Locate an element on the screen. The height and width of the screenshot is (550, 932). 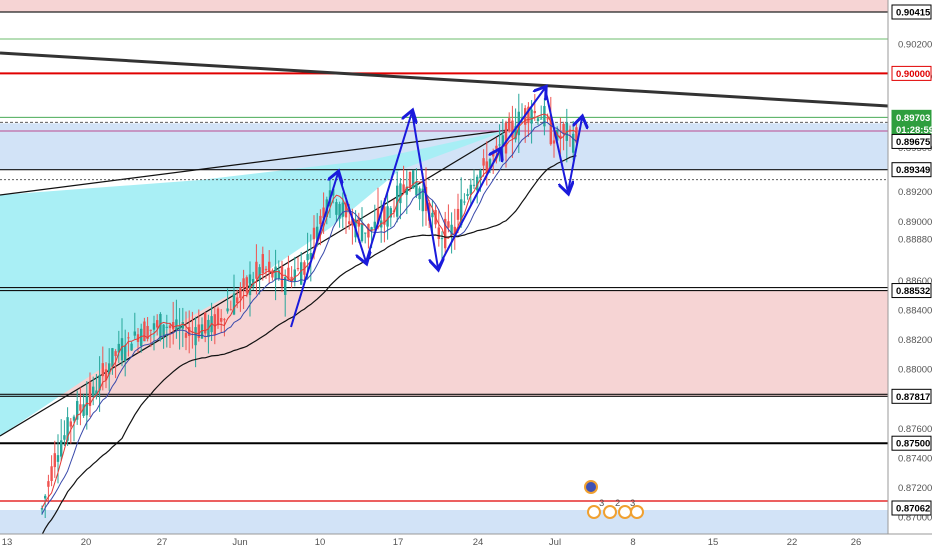
supply-zone-top is located at coordinates (444, 6).